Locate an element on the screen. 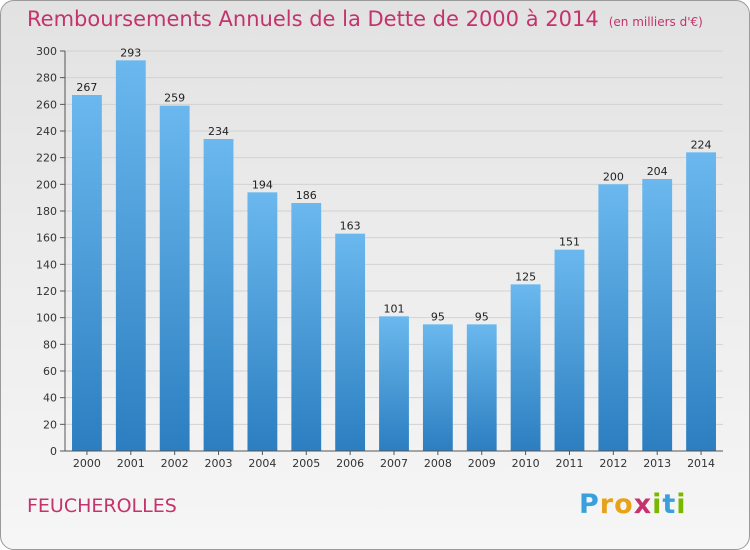 The image size is (750, 550). x-tick-label: 2001 is located at coordinates (131, 463).